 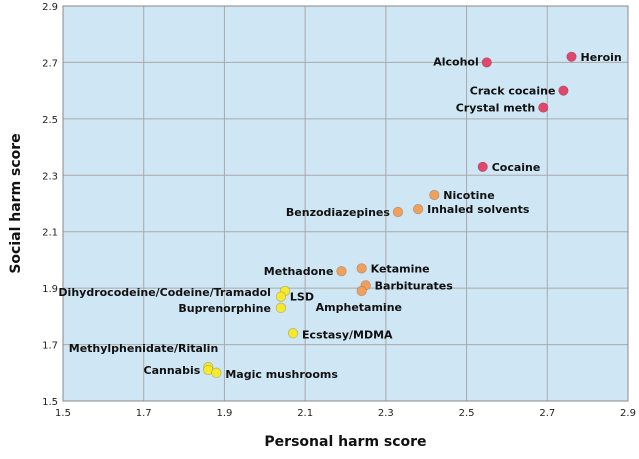 I want to click on x-tick-label: 1.7, so click(x=144, y=413).